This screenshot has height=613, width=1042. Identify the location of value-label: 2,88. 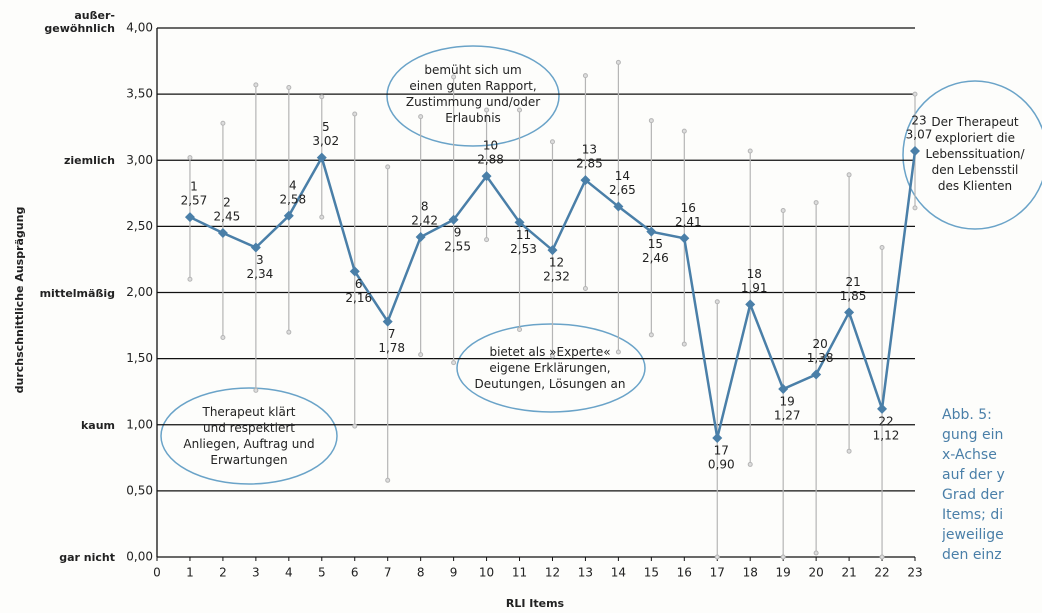
(490, 160).